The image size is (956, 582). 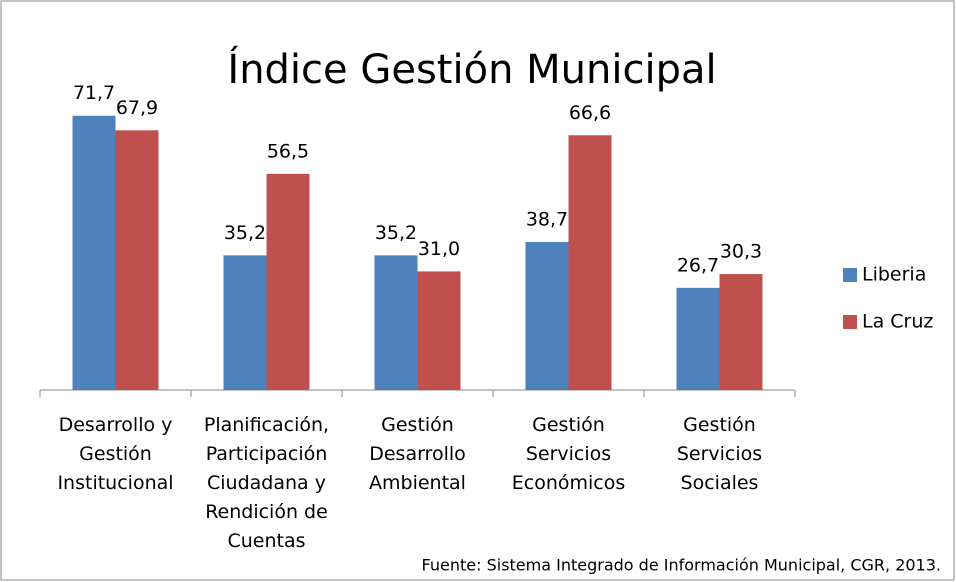 I want to click on legend-label: La Cruz, so click(x=897, y=322).